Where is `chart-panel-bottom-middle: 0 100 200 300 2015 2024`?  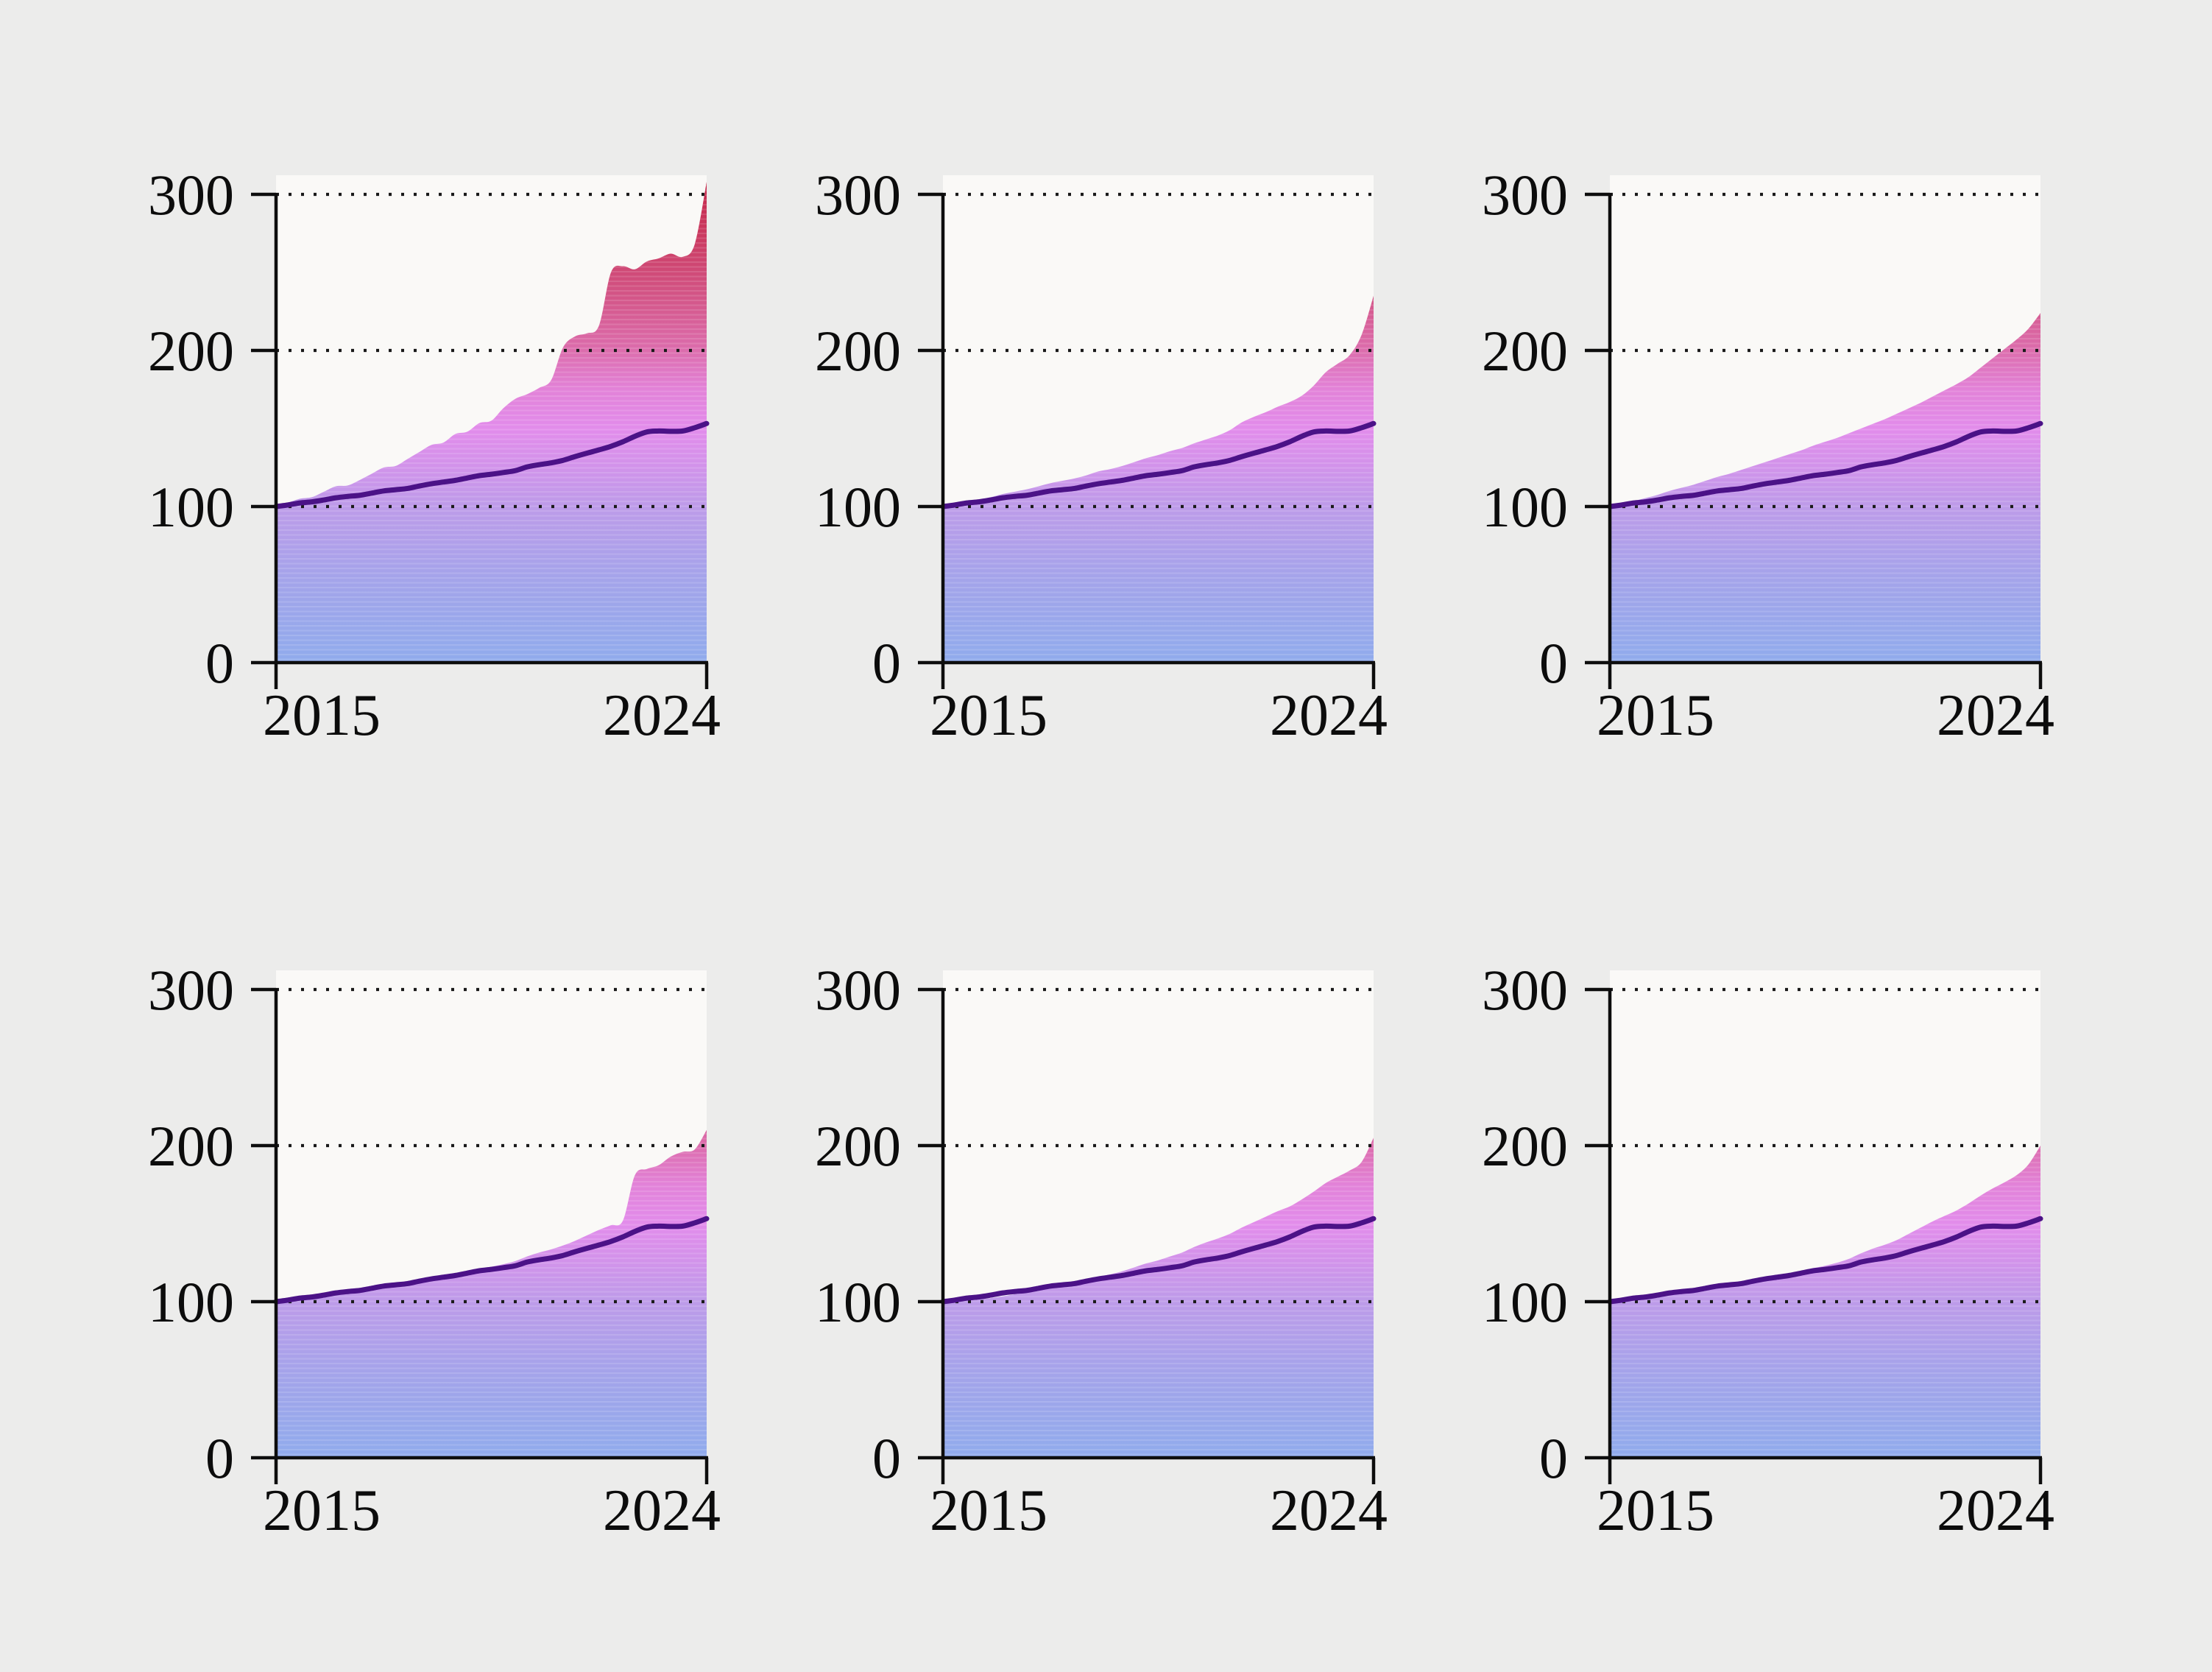
chart-panel-bottom-middle: 0 100 200 300 2015 2024 is located at coordinates (1097, 1314).